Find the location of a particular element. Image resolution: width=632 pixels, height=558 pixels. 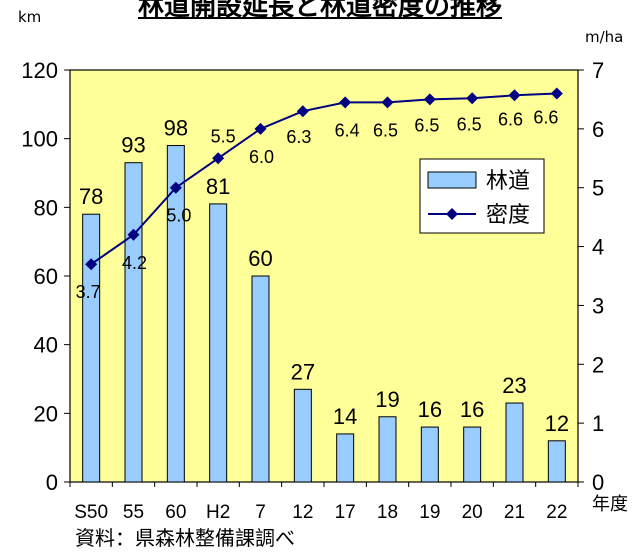

bar-H2 is located at coordinates (218, 343).